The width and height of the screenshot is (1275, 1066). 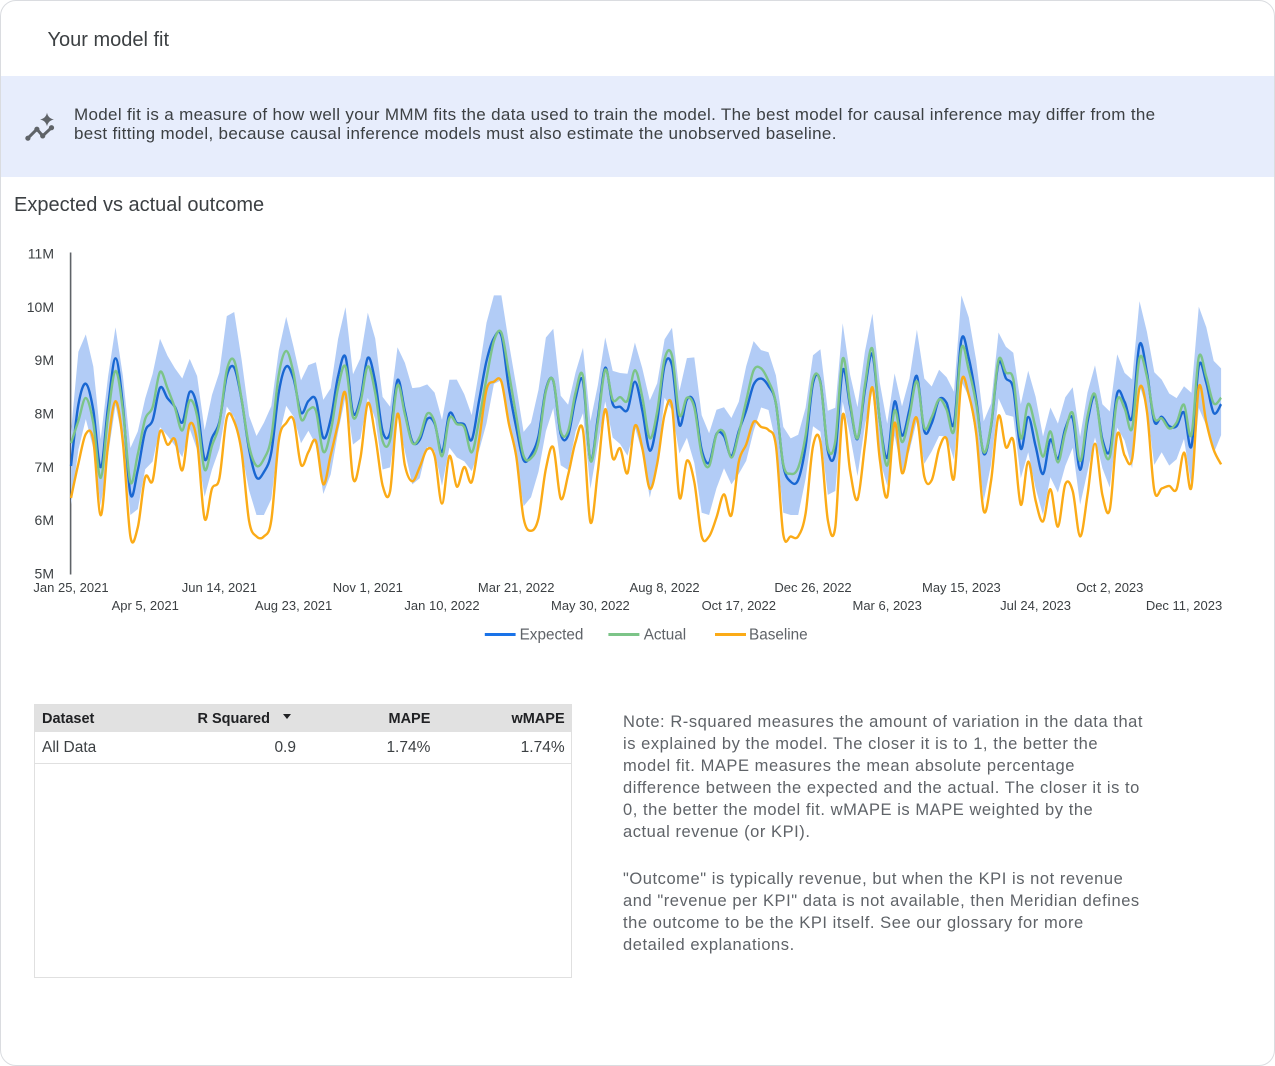 What do you see at coordinates (1035, 605) in the screenshot?
I see `svg-text: Jul 24, 2023` at bounding box center [1035, 605].